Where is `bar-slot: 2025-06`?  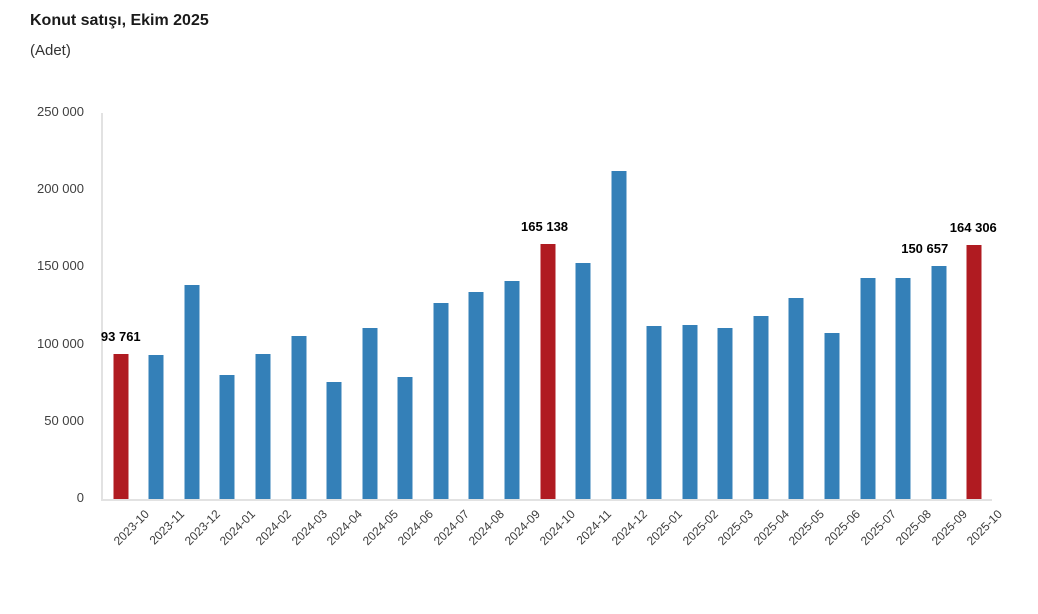 bar-slot: 2025-06 is located at coordinates (838, 330).